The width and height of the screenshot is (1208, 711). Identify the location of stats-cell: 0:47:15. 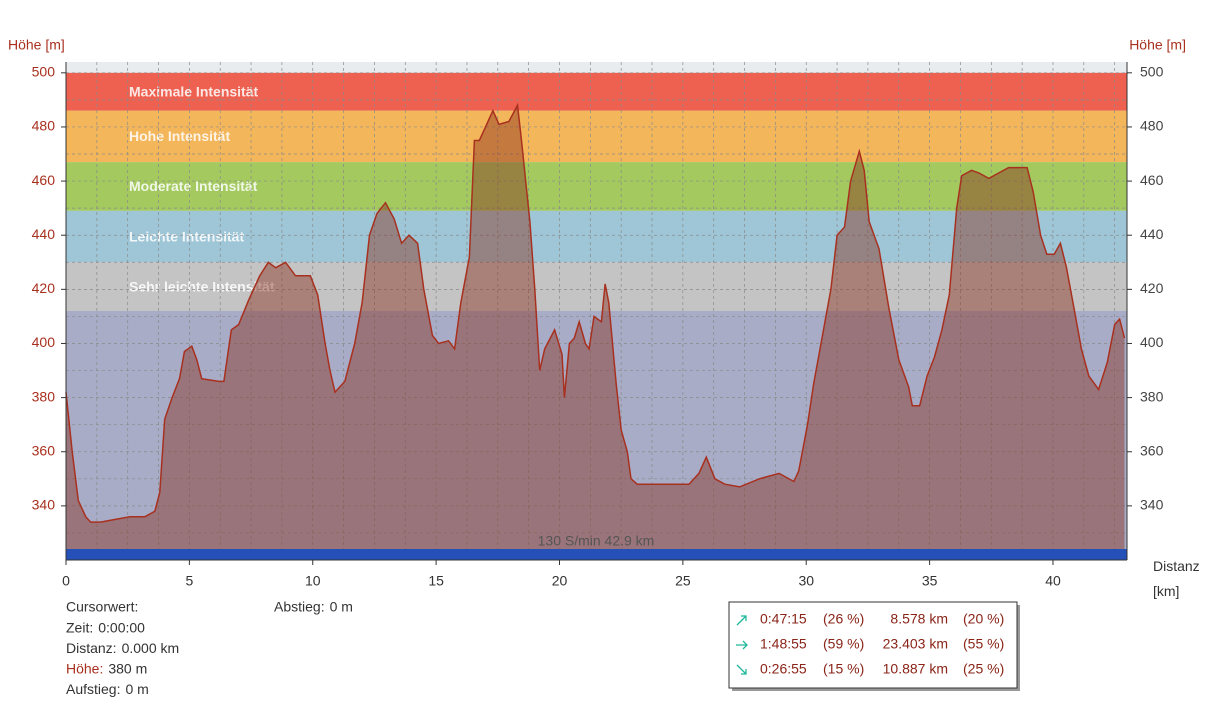
(783, 619).